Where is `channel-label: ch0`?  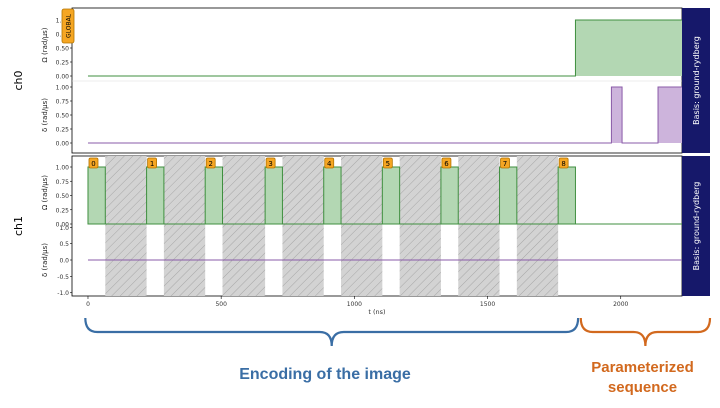
channel-label: ch0 is located at coordinates (18, 80).